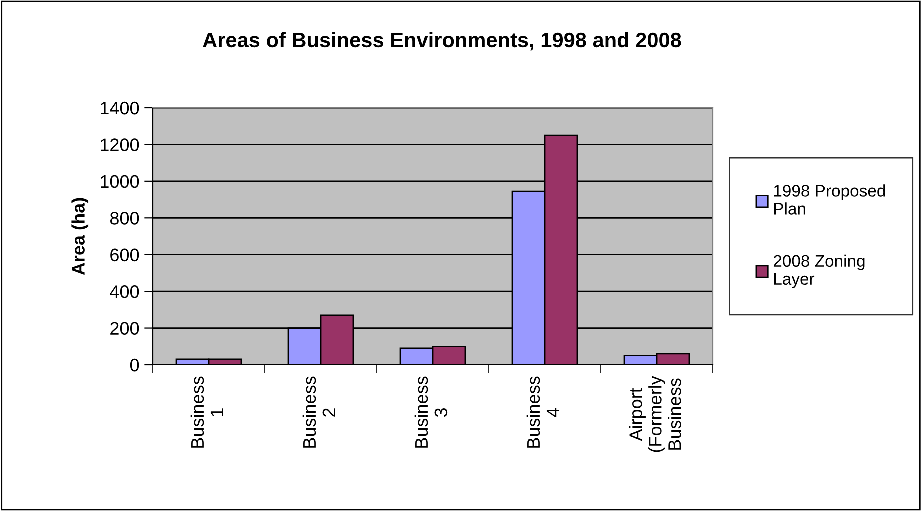  Describe the element at coordinates (207, 412) in the screenshot. I see `x-tick-label: Business 1` at that location.